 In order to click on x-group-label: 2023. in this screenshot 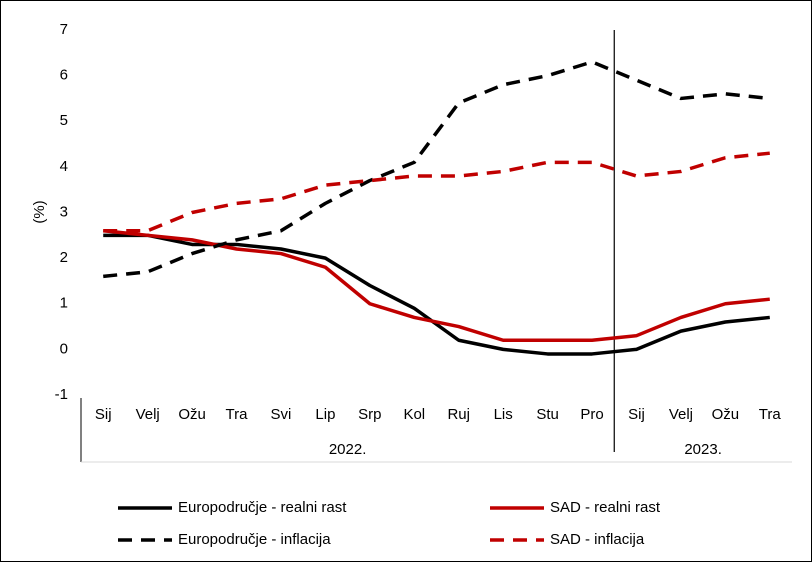, I will do `click(703, 449)`.